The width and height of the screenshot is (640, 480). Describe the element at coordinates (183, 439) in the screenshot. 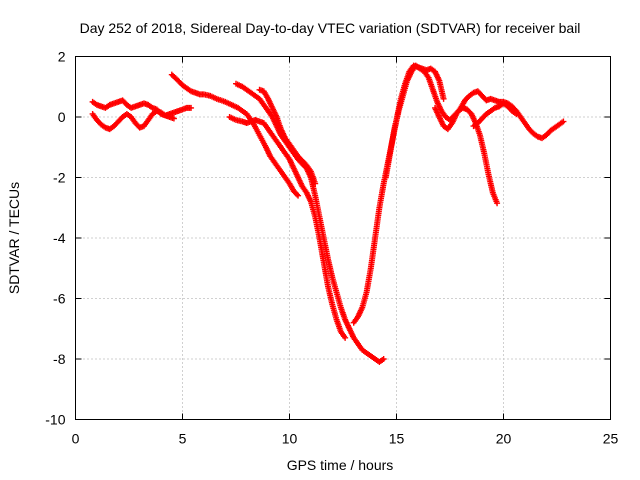

I see `x-tick-label: 5` at that location.